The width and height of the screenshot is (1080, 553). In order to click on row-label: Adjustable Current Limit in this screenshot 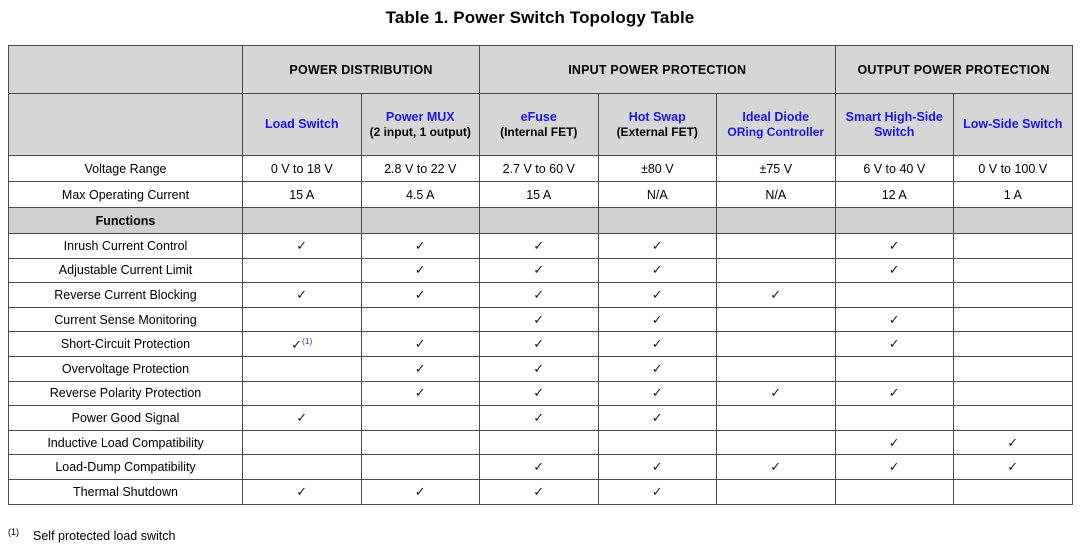, I will do `click(125, 270)`.